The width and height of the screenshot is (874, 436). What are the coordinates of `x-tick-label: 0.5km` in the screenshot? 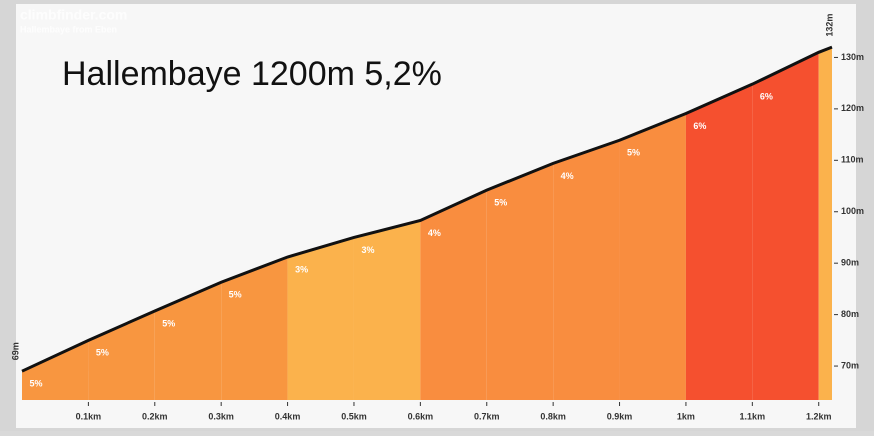 It's located at (354, 416).